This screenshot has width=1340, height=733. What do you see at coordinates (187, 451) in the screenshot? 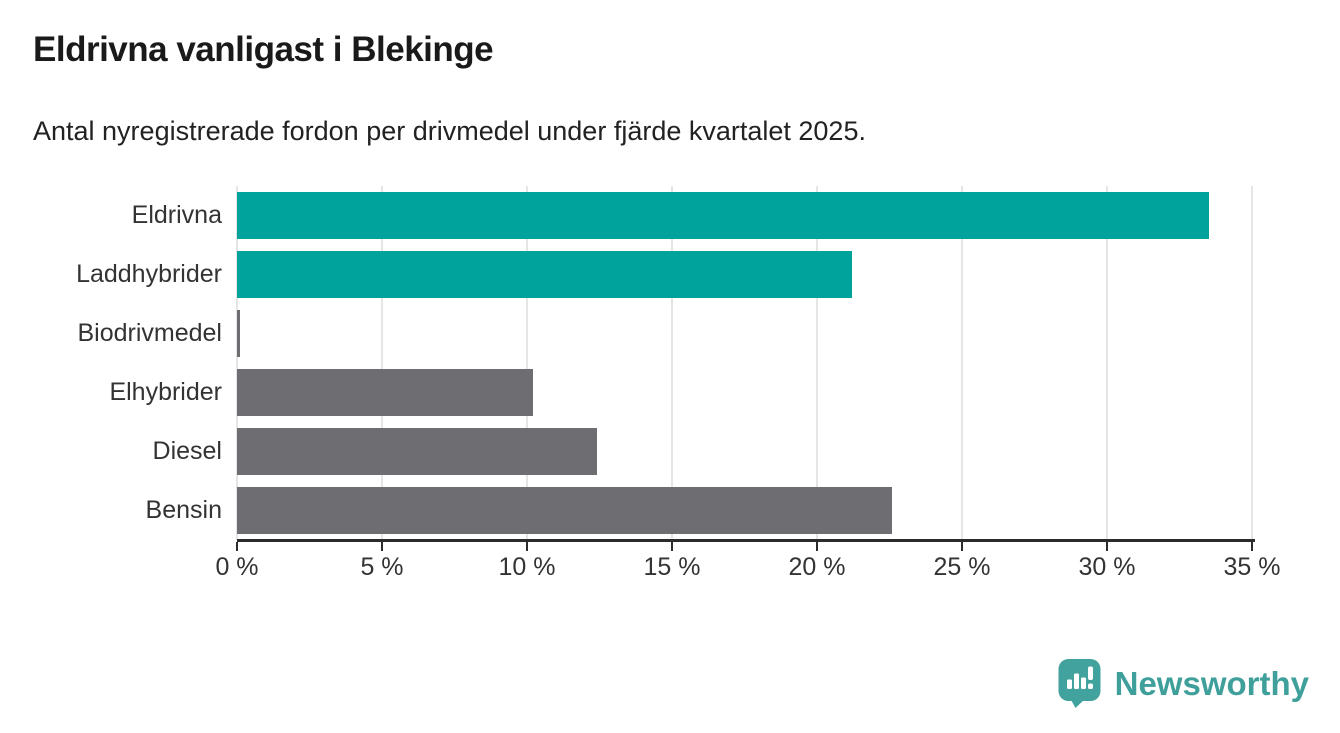
I see `category-label-diesel: Diesel` at bounding box center [187, 451].